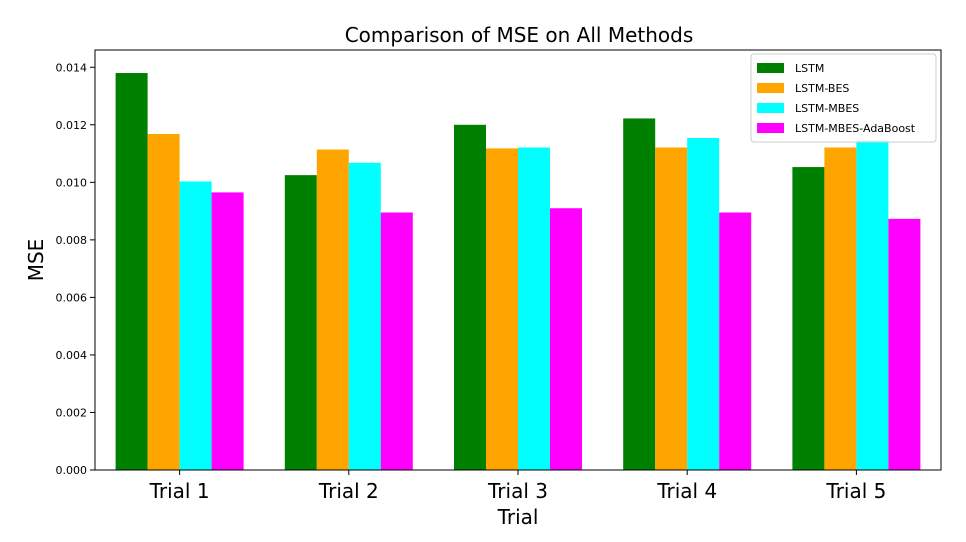  I want to click on legend: LSTM LSTM-BES LSTM-MBES LSTM-MBES-AdaBoost, so click(843, 98).